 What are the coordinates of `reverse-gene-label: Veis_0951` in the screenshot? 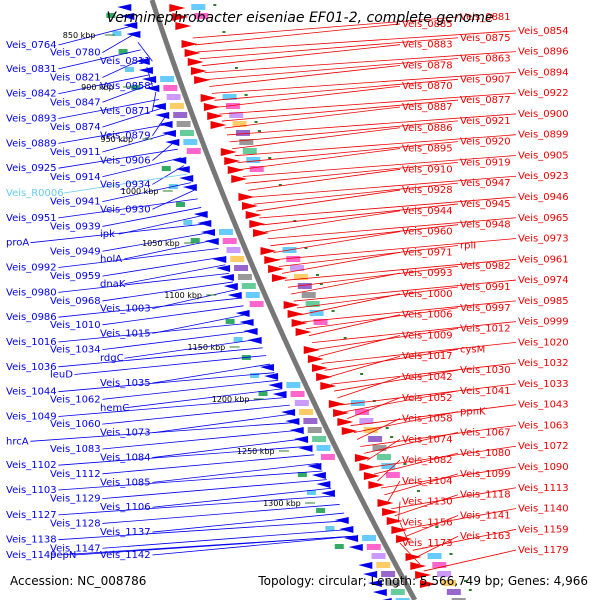 It's located at (31, 218).